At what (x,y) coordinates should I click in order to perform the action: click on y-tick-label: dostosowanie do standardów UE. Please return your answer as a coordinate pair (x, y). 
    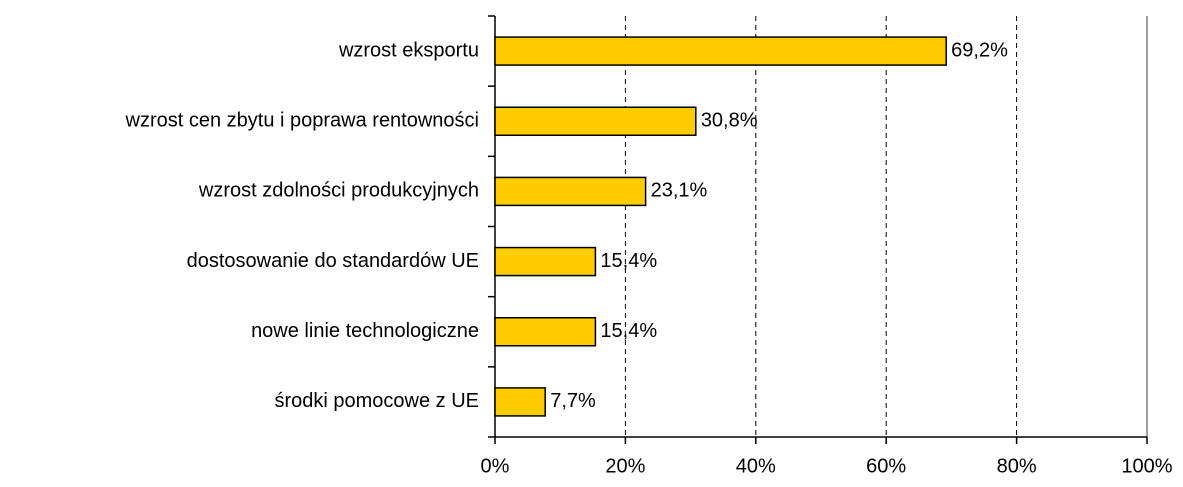
    Looking at the image, I should click on (333, 261).